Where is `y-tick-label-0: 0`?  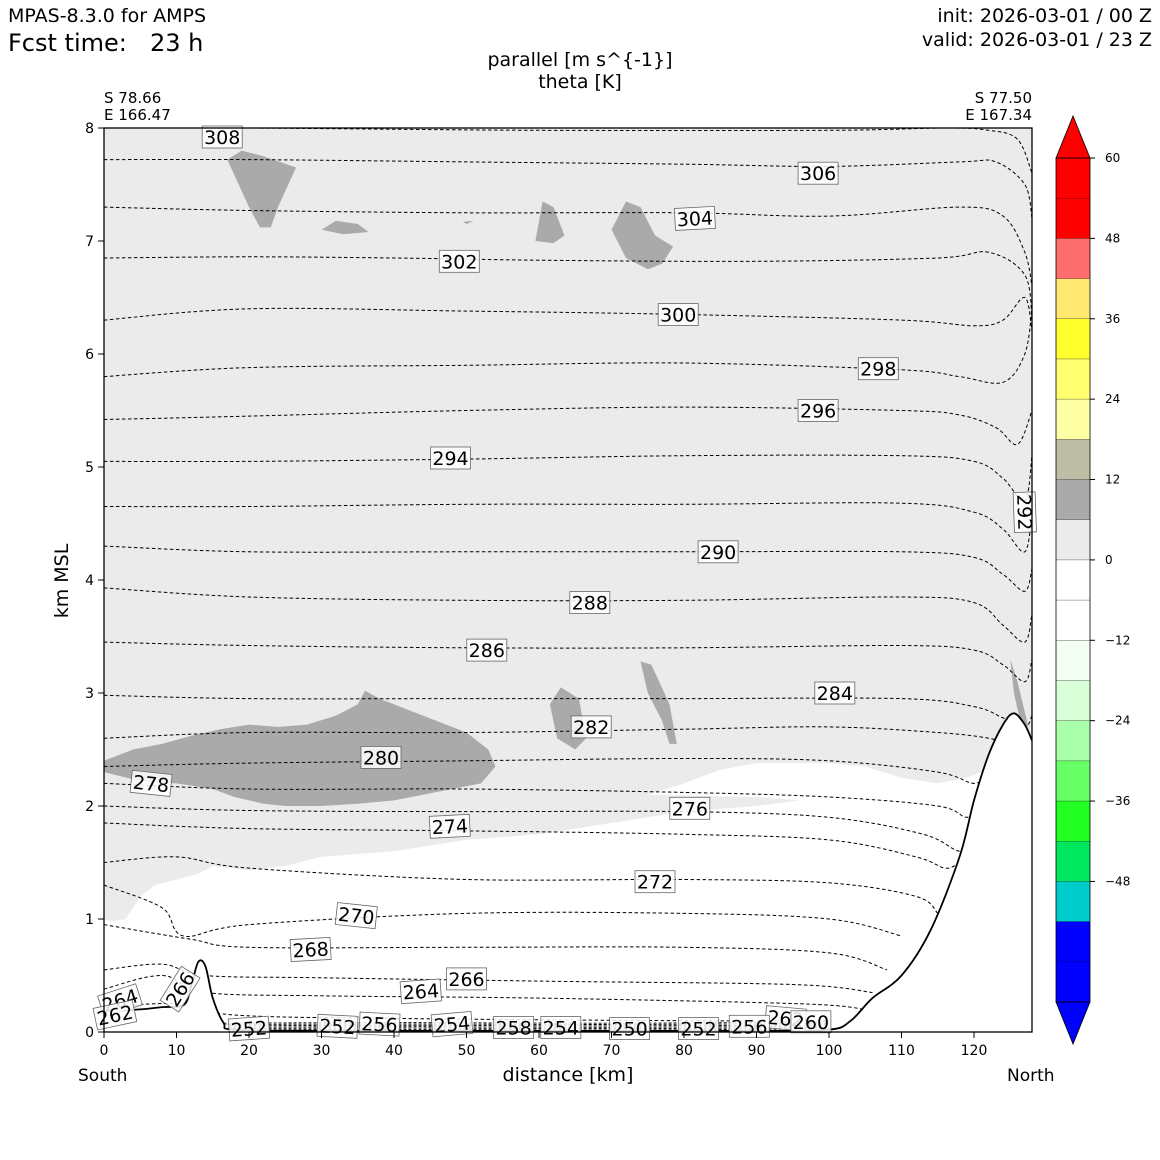
y-tick-label-0: 0 is located at coordinates (89, 1033).